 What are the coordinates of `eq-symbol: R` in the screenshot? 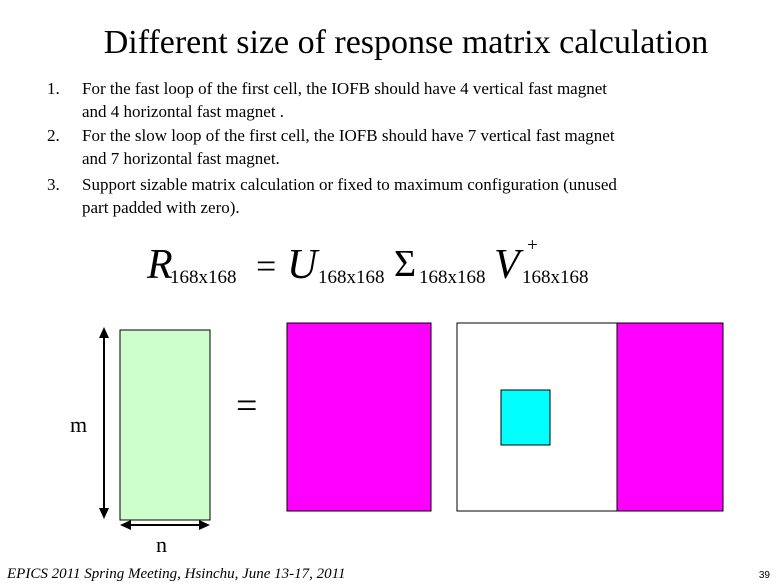 It's located at (159, 265).